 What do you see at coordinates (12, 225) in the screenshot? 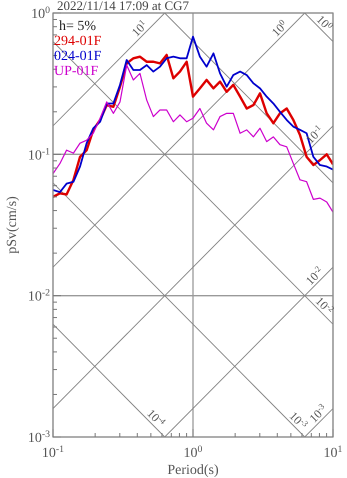
I see `y-axis-title: pSv(cm/s)` at bounding box center [12, 225].